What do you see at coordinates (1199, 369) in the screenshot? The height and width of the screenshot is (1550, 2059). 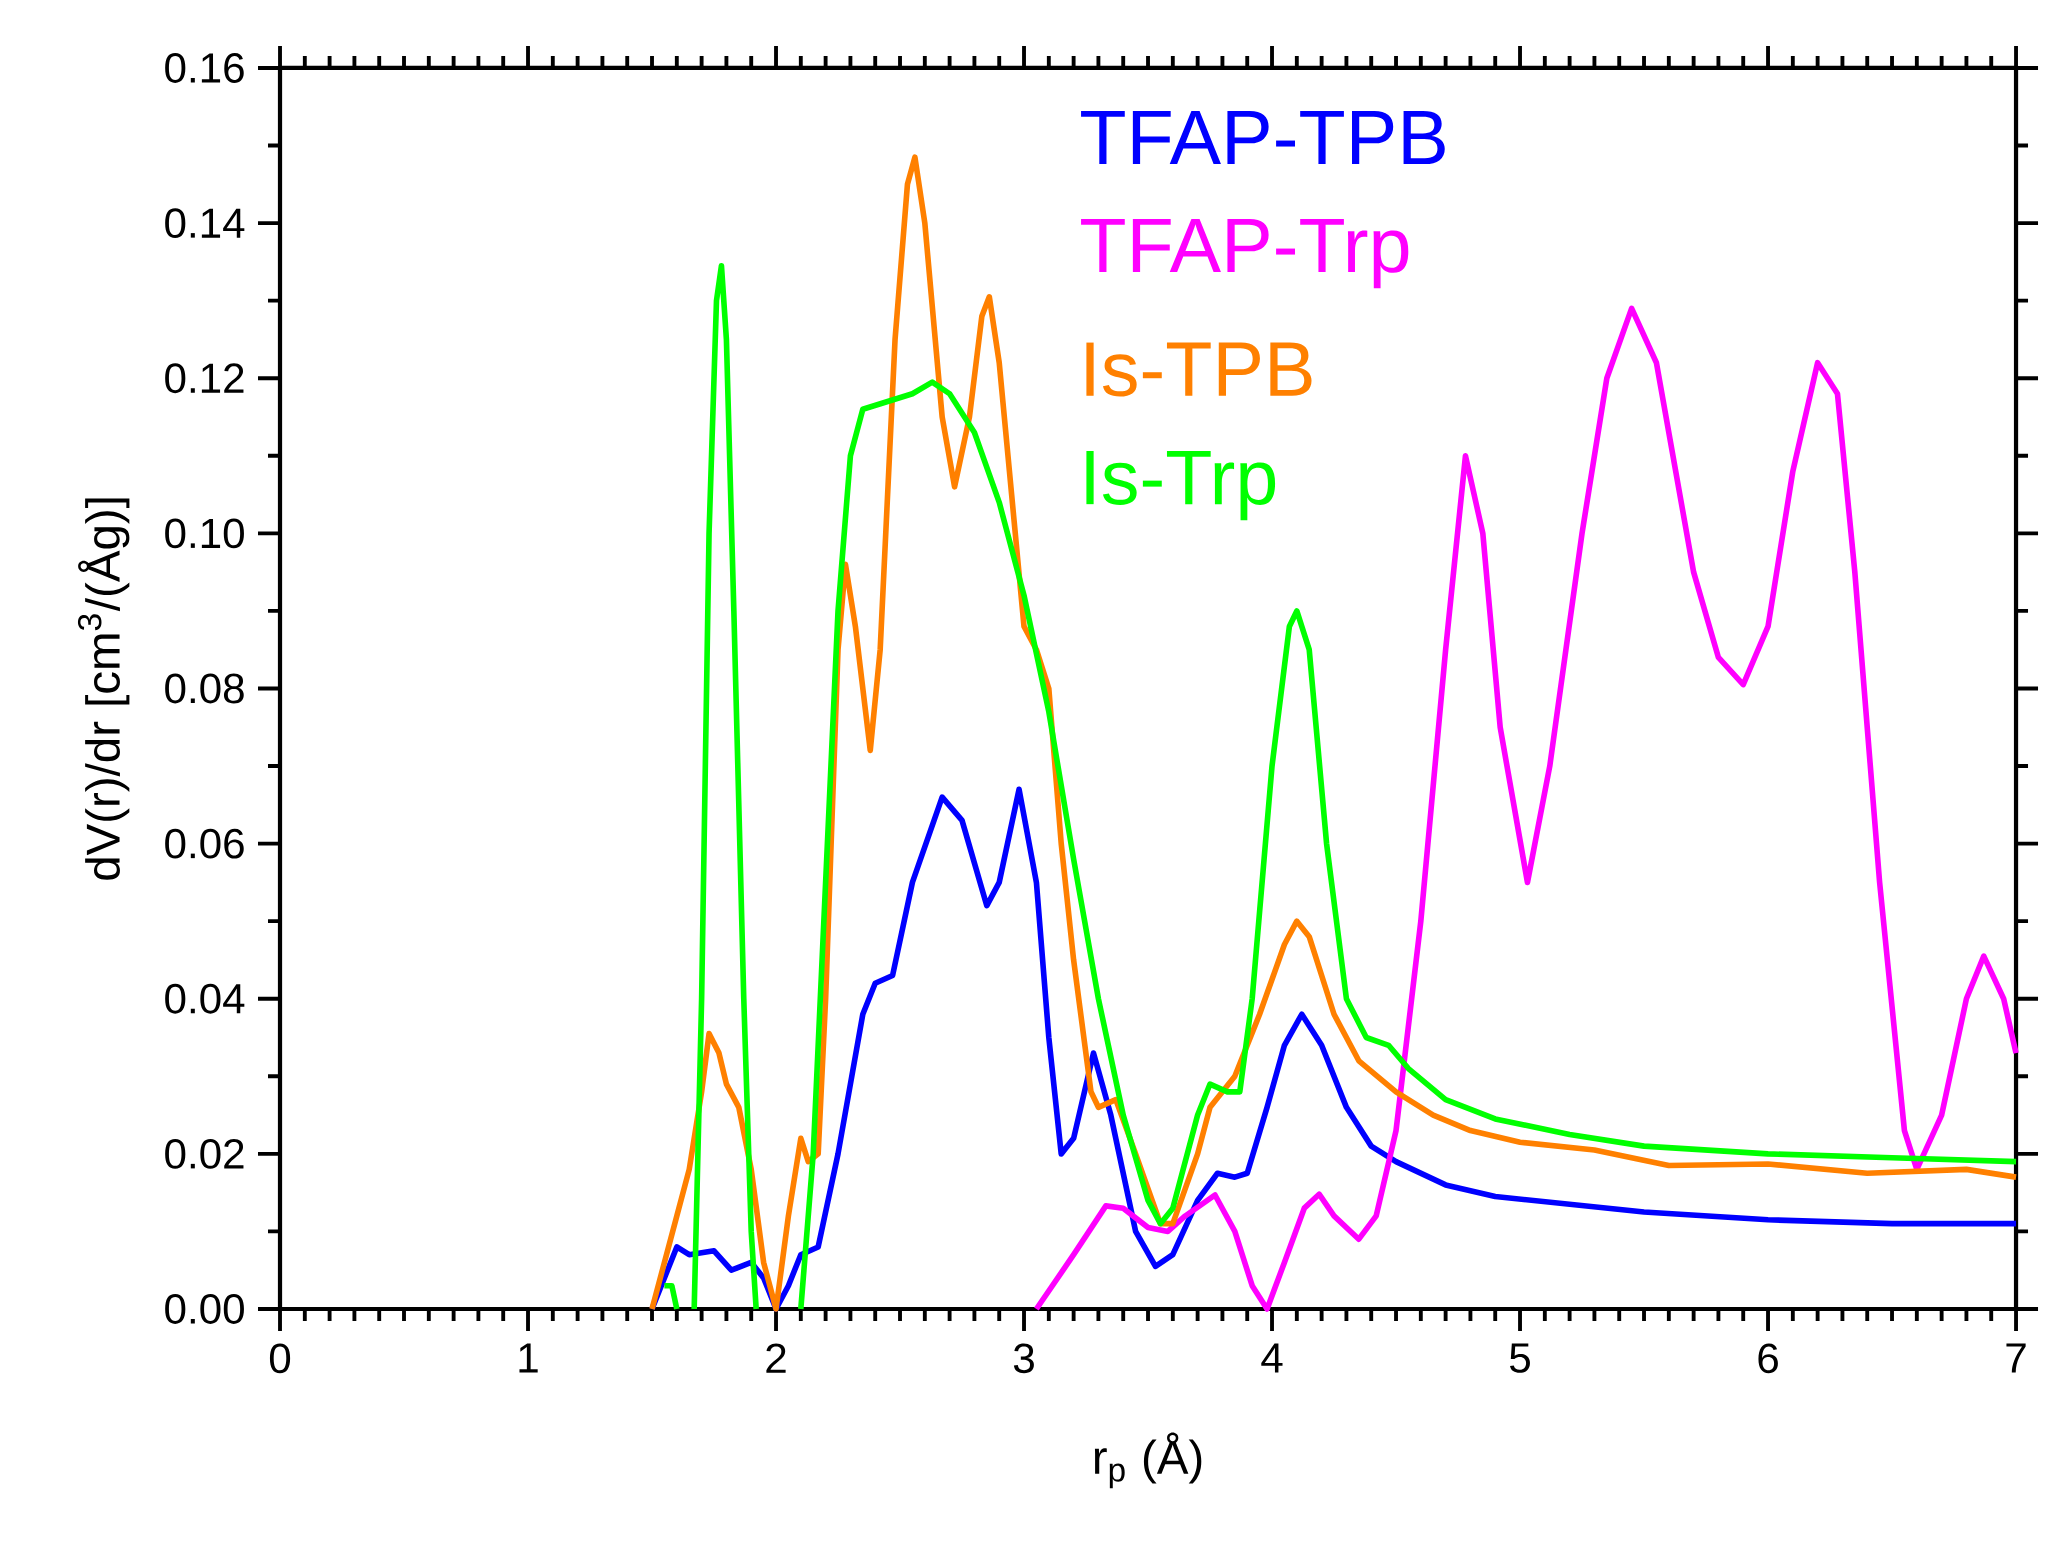 I see `series-label: Is-TPB` at bounding box center [1199, 369].